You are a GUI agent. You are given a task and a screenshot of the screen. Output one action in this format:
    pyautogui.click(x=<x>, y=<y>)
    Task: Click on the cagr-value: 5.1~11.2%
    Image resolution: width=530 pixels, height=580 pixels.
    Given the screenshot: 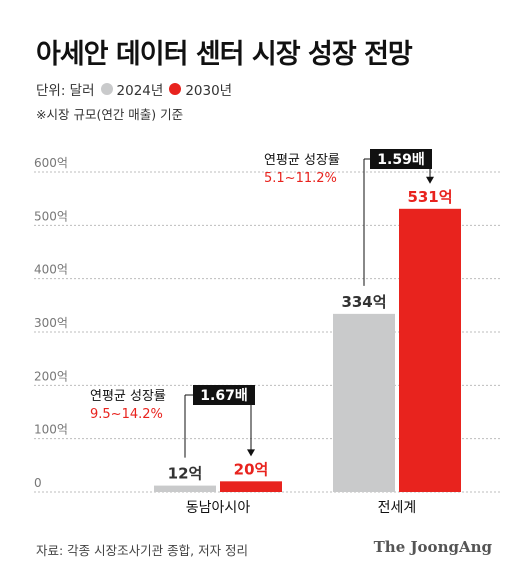 What is the action you would take?
    pyautogui.click(x=300, y=178)
    